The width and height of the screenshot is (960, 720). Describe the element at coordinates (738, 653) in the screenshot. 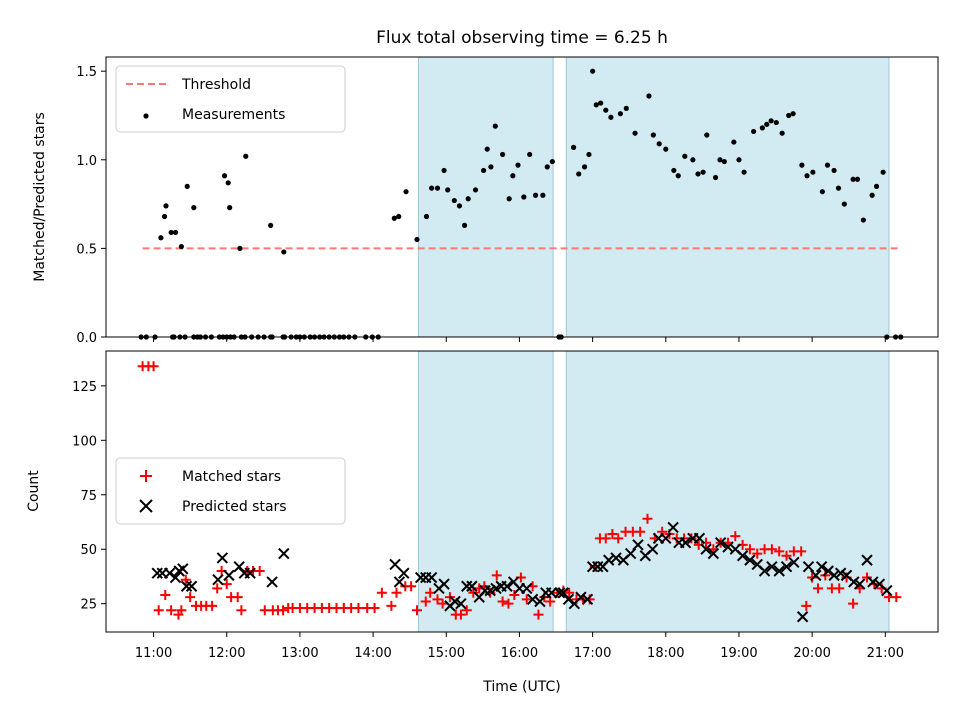

I see `x-tick-label: 19:00` at that location.